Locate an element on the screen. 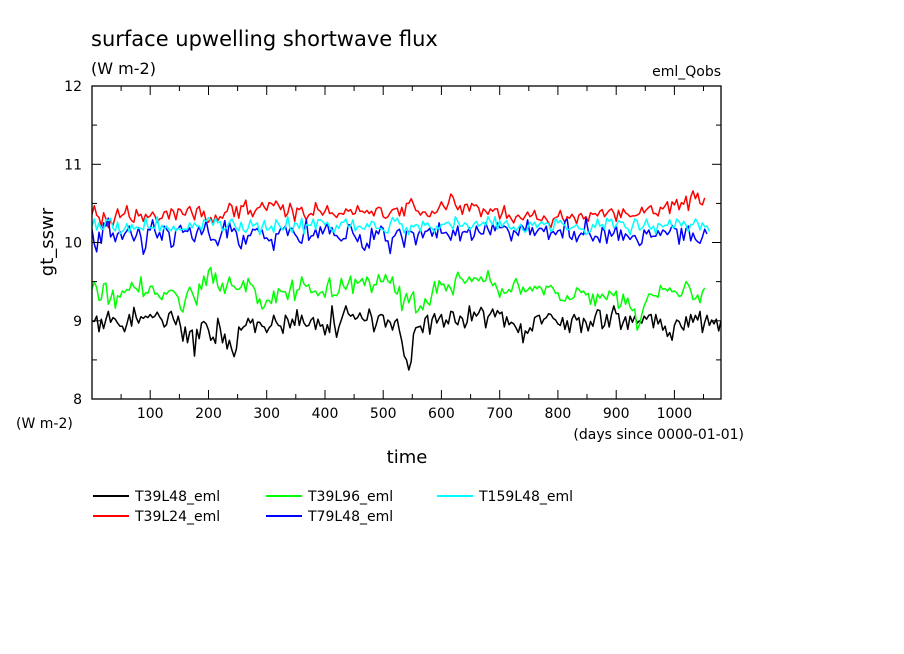  y-tick-label: 8 is located at coordinates (77, 400).